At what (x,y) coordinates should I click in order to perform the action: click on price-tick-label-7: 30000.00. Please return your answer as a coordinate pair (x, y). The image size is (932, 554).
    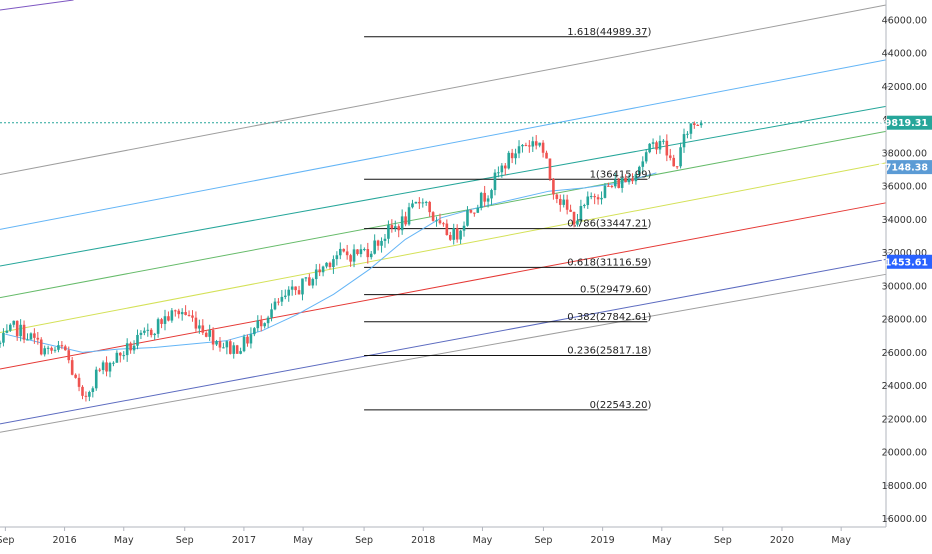
    Looking at the image, I should click on (904, 286).